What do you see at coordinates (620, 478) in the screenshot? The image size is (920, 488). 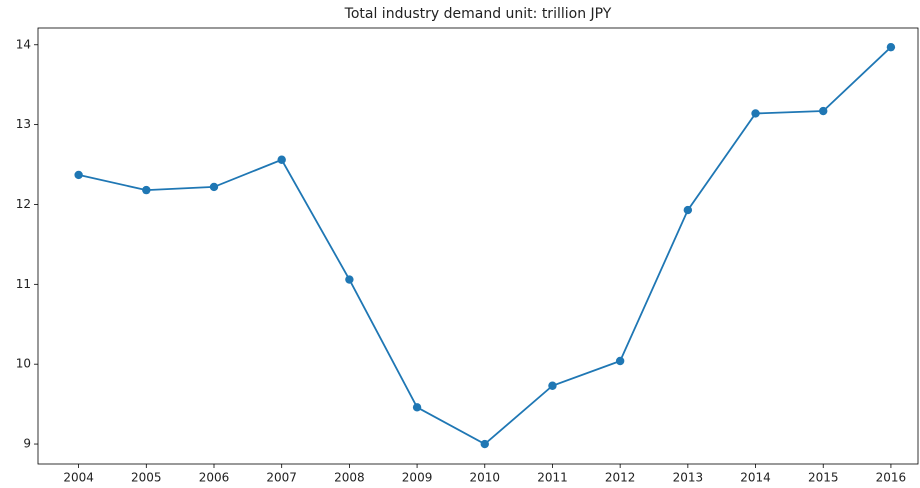 I see `x-tick-label: 2012` at bounding box center [620, 478].